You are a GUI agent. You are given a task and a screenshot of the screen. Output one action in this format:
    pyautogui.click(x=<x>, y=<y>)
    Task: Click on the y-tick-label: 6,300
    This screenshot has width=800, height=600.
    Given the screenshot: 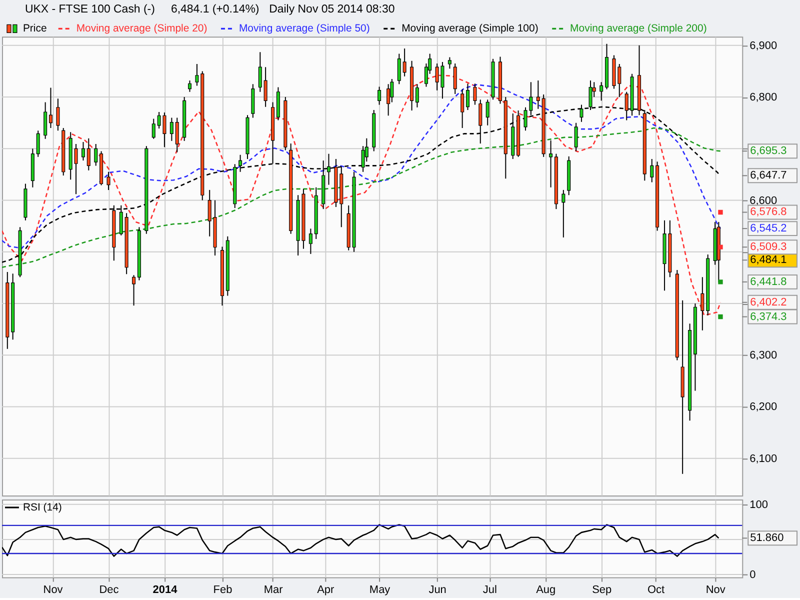 What is the action you would take?
    pyautogui.click(x=764, y=356)
    